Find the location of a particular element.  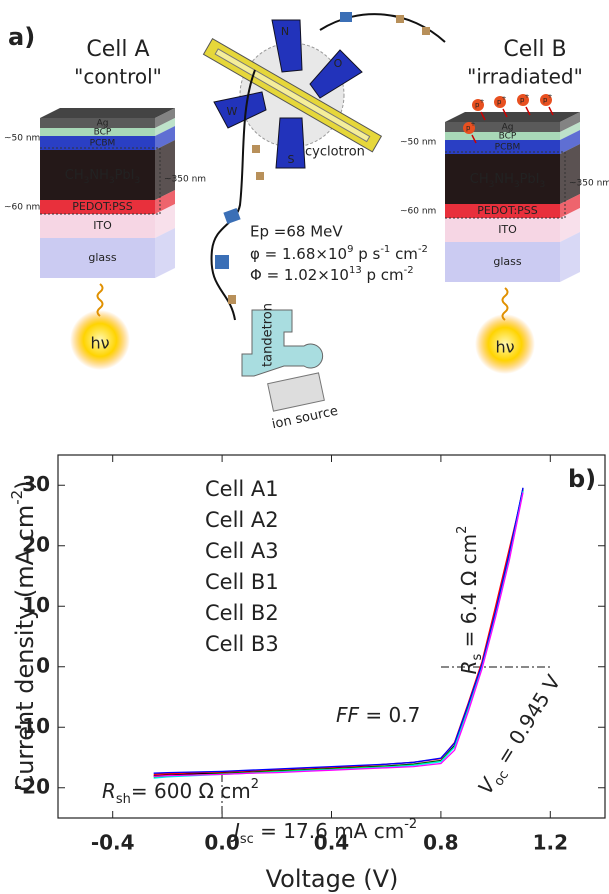

voc-annotation-part: oc is located at coordinates (501, 778).